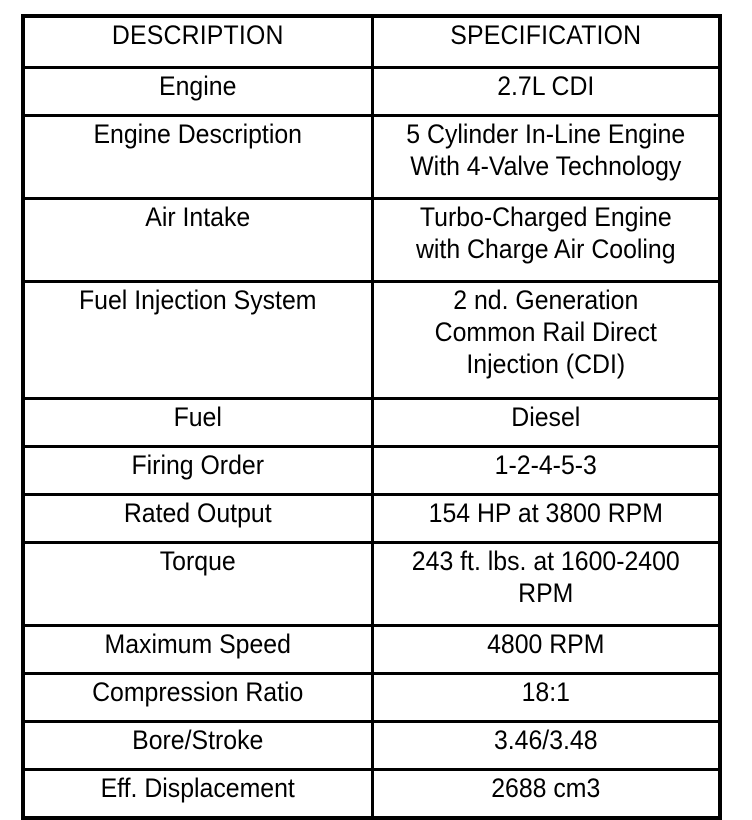  I want to click on row-description: Engine, so click(197, 91).